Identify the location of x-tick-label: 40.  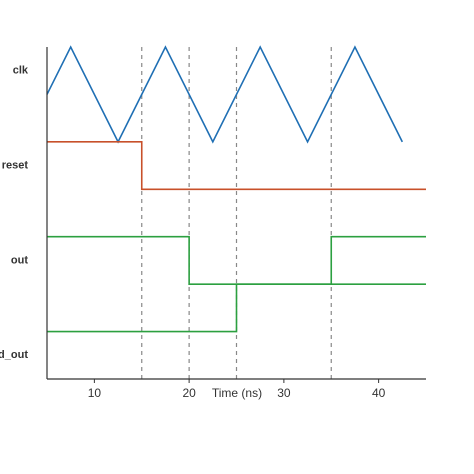
(379, 393).